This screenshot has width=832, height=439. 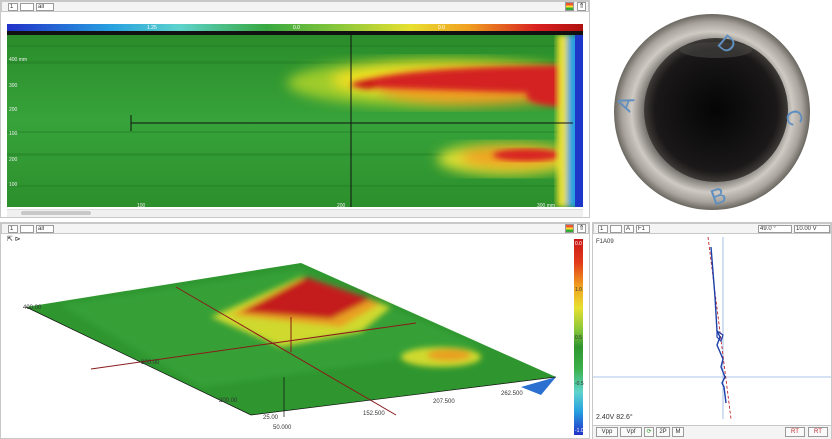 I want to click on x-tick: 300 mm, so click(x=546, y=206).